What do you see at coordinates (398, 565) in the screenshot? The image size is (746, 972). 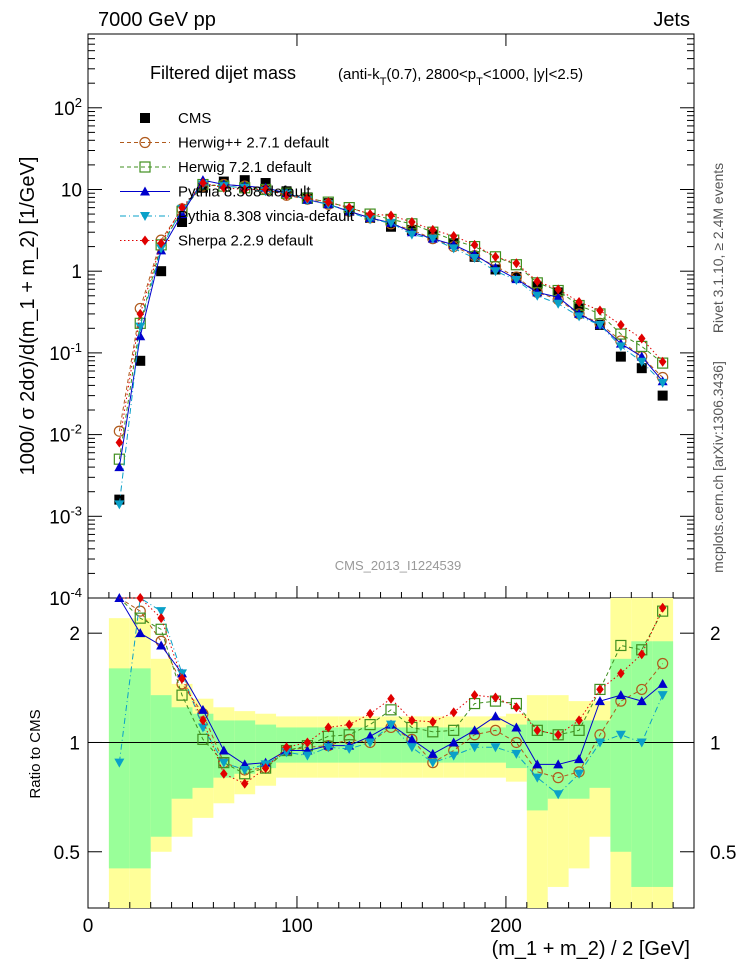 I see `analysis-watermark: CMS_2013_I1224539` at bounding box center [398, 565].